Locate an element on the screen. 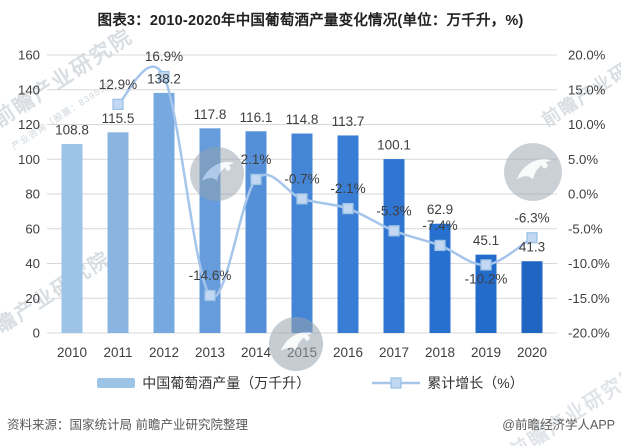 The image size is (621, 446). legend-label: 中国葡萄酒产量（万千升） is located at coordinates (226, 383).